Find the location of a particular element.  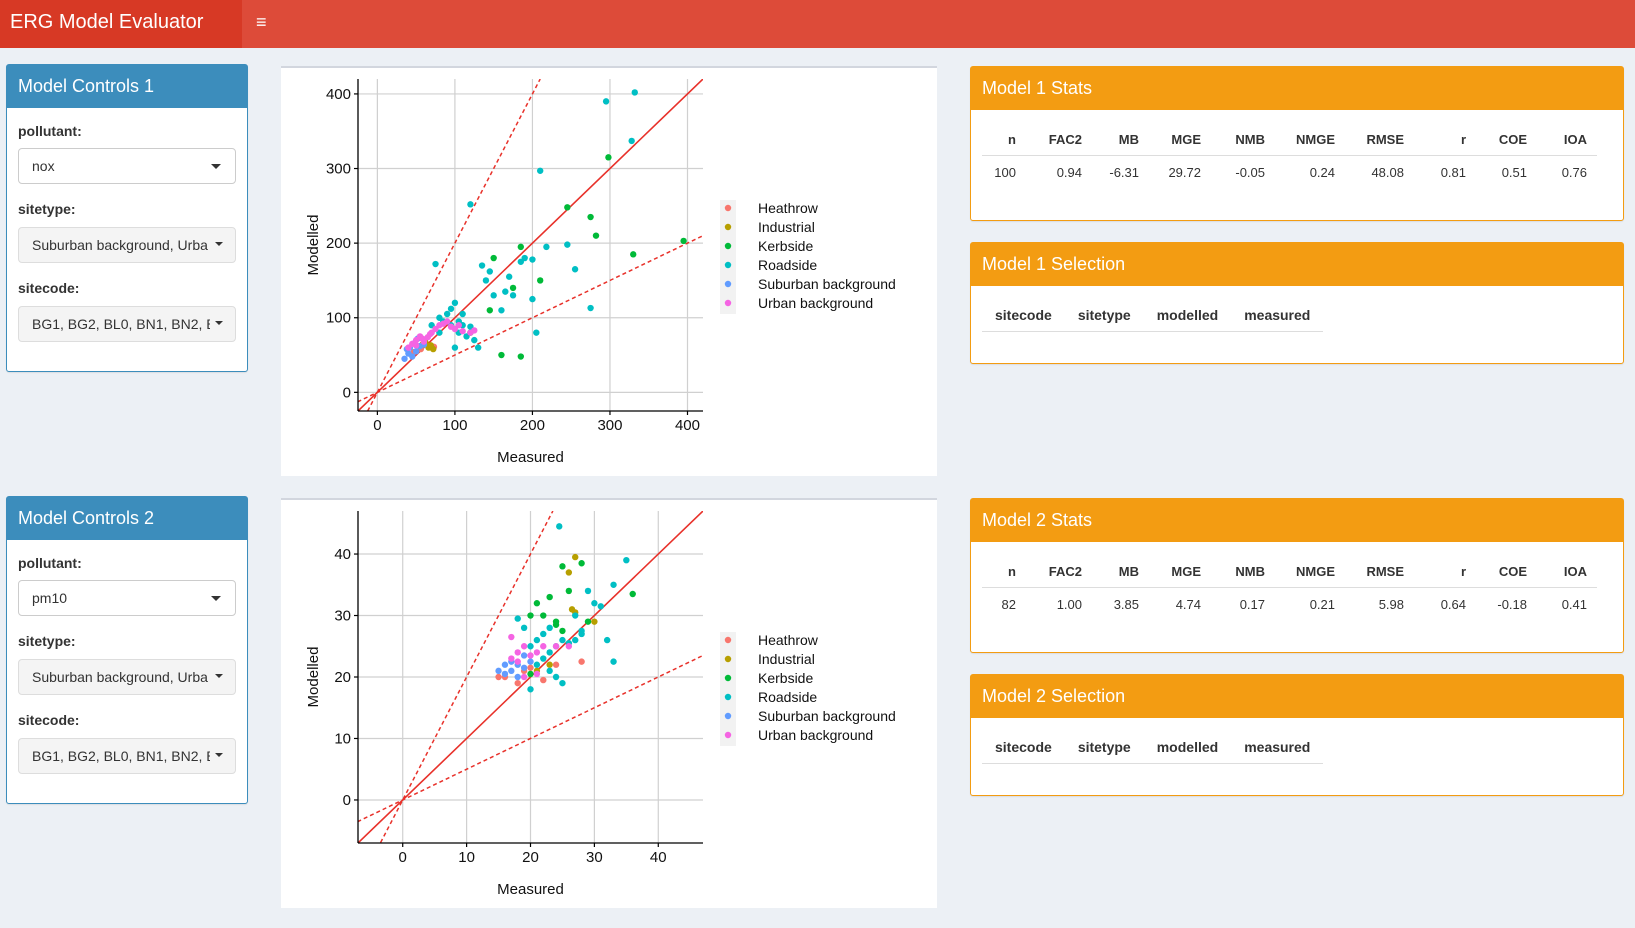

x-tick-label: 30 is located at coordinates (594, 857).